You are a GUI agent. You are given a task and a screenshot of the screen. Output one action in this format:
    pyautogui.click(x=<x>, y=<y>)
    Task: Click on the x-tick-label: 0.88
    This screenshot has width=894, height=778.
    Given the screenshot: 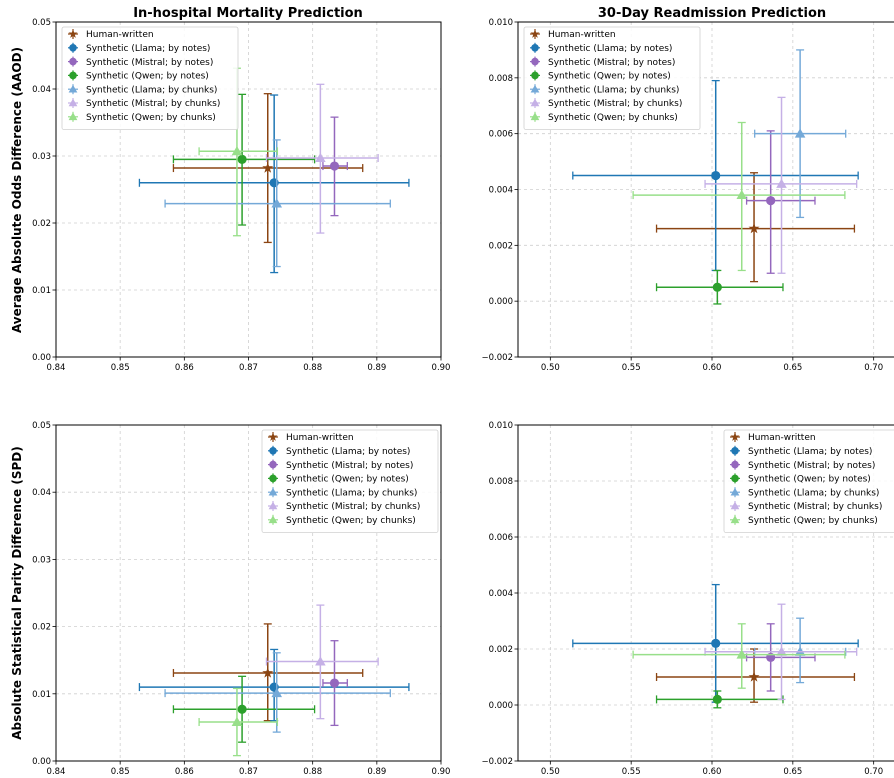 What is the action you would take?
    pyautogui.click(x=312, y=772)
    